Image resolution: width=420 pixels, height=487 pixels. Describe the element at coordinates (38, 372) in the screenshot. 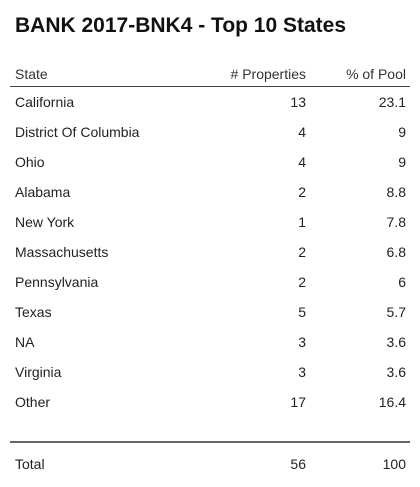

I see `state-cell: Virginia` at that location.